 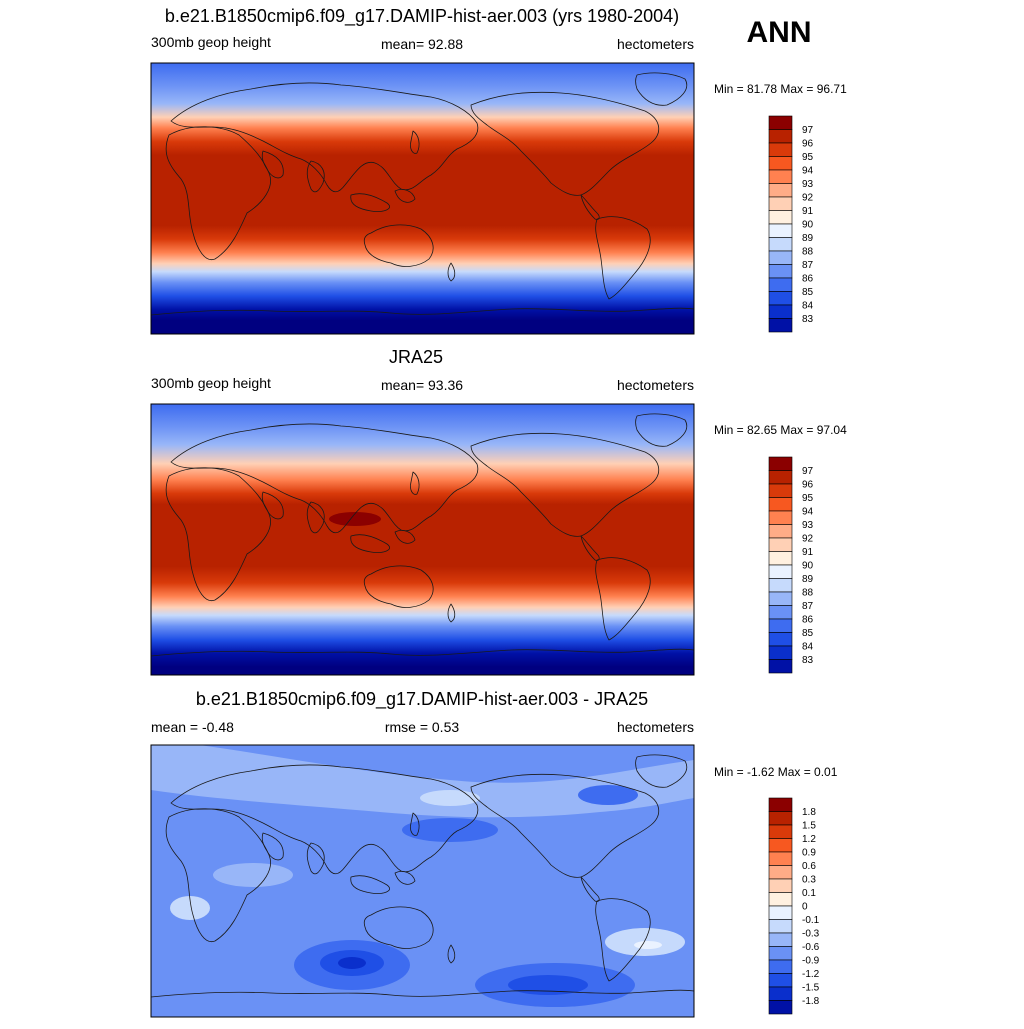 What do you see at coordinates (211, 383) in the screenshot?
I see `panel-2-variable-label: 300mb geop height` at bounding box center [211, 383].